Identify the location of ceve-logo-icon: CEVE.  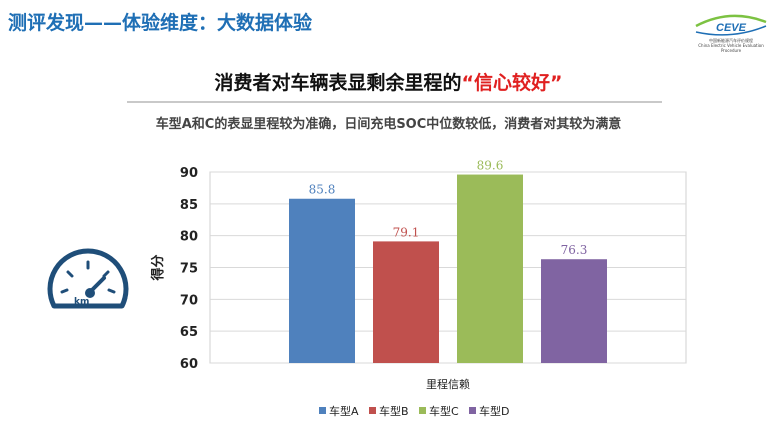
(731, 25).